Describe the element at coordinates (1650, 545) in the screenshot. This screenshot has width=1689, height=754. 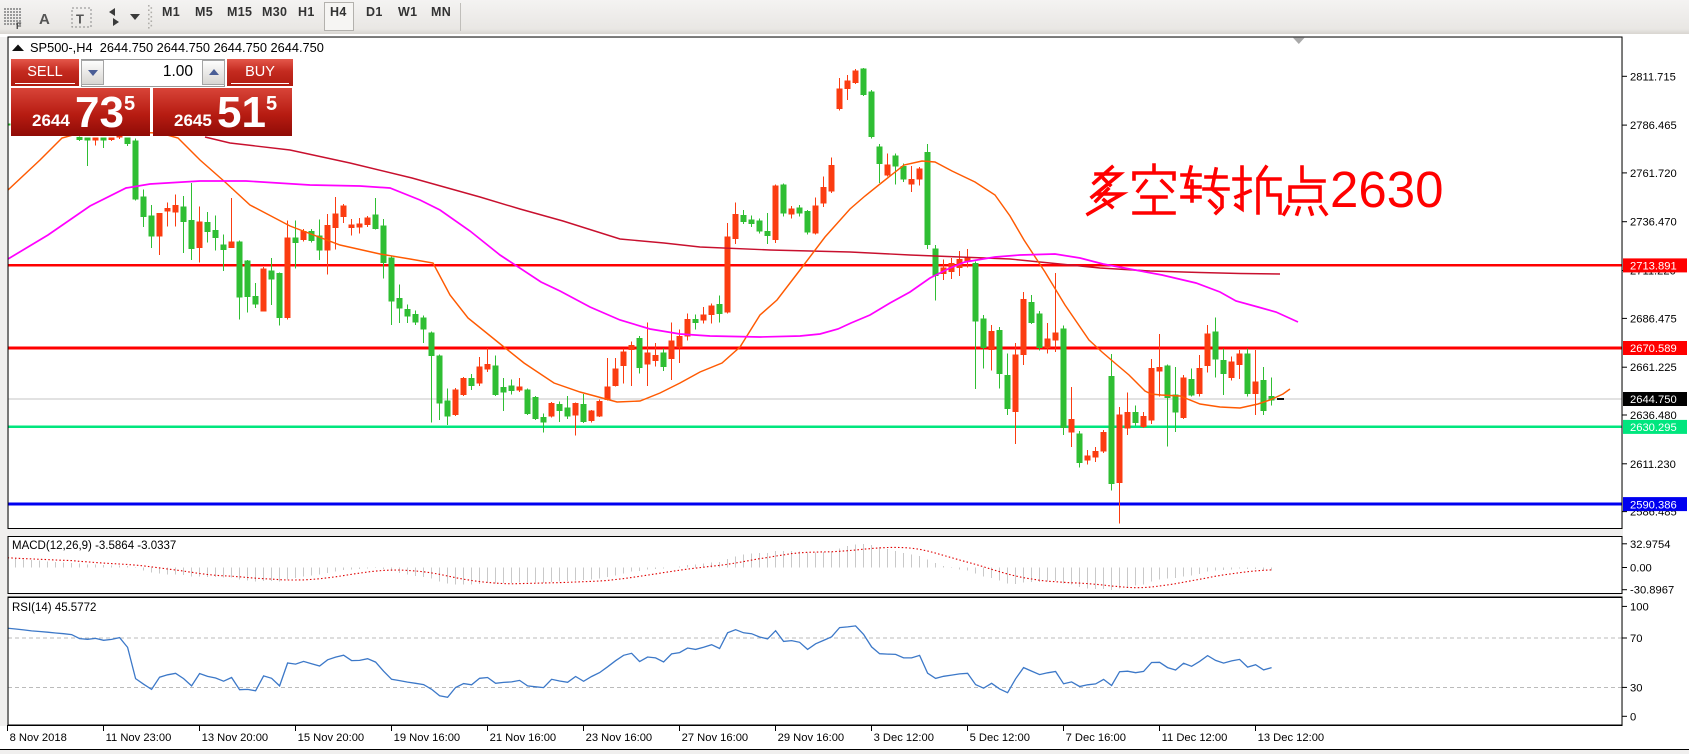
I see `svg-text: 32.9754` at that location.